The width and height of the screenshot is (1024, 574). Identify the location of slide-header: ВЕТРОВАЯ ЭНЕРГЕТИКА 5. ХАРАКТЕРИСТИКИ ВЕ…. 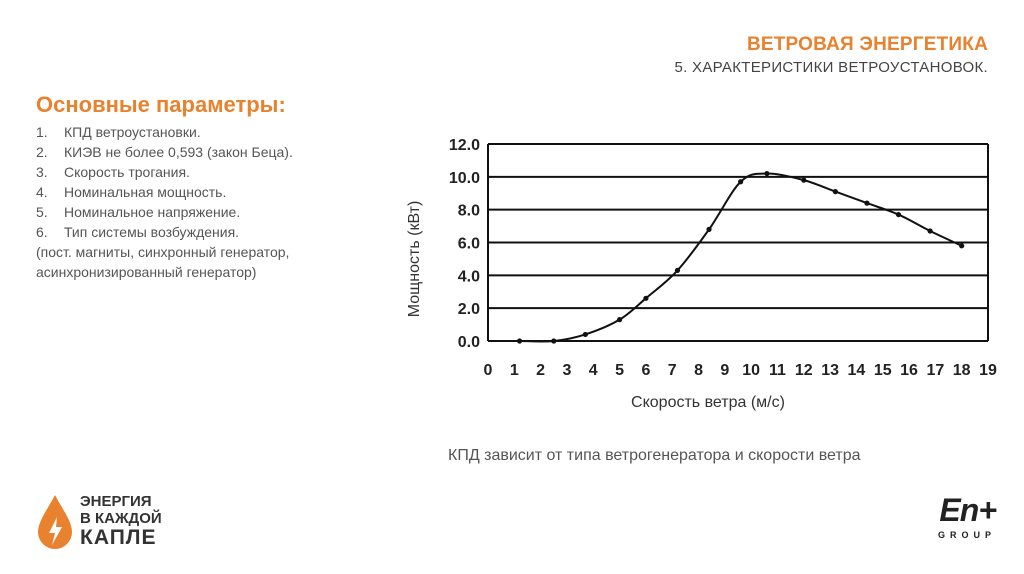
(831, 55).